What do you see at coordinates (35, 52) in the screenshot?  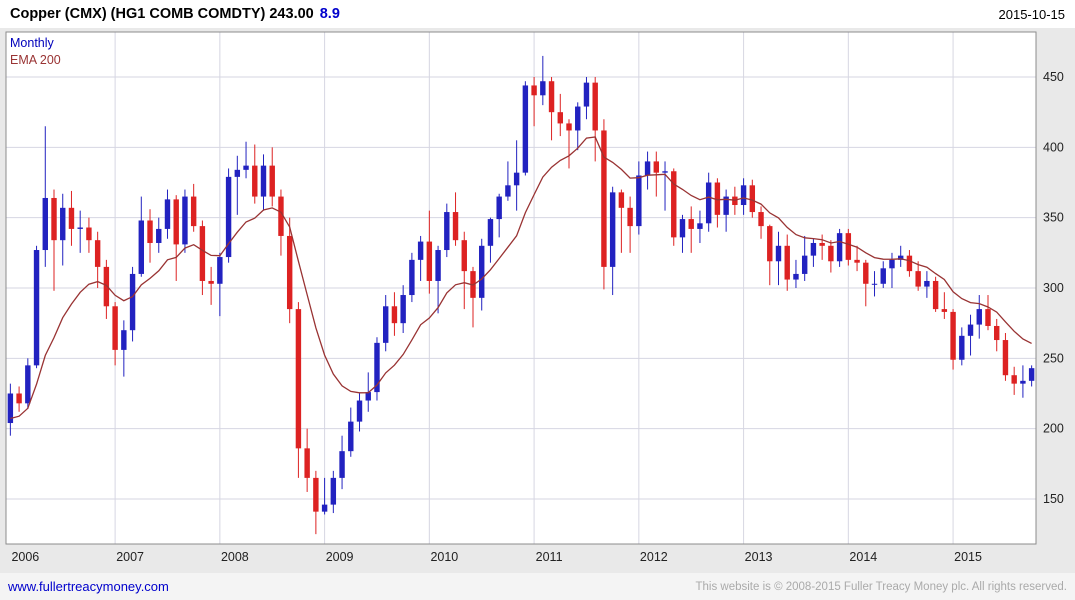 I see `chart-legend: Monthly EMA 200` at bounding box center [35, 52].